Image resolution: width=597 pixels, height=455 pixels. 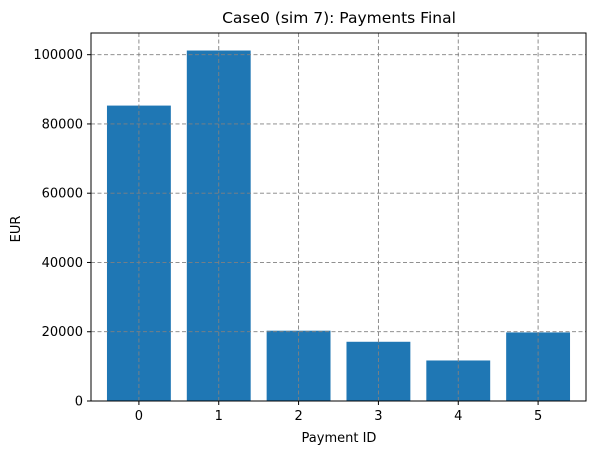 What do you see at coordinates (79, 402) in the screenshot?
I see `y-tick-label: 0` at bounding box center [79, 402].